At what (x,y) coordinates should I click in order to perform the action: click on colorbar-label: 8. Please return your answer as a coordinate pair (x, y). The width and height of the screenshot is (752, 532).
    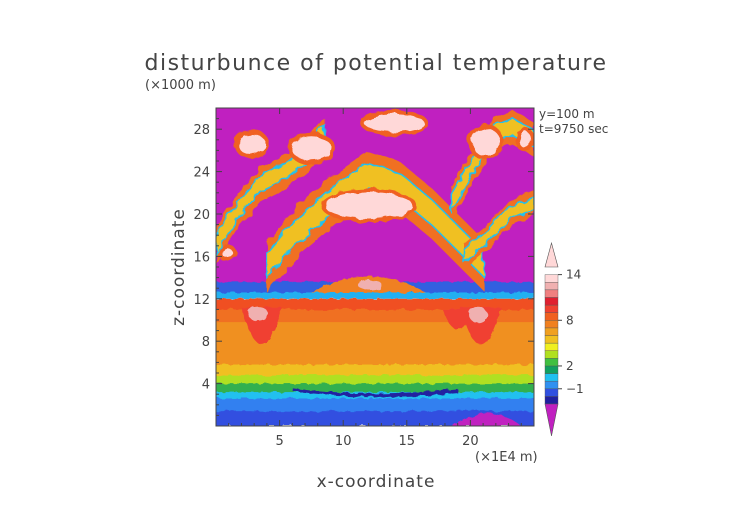
    Looking at the image, I should click on (570, 320).